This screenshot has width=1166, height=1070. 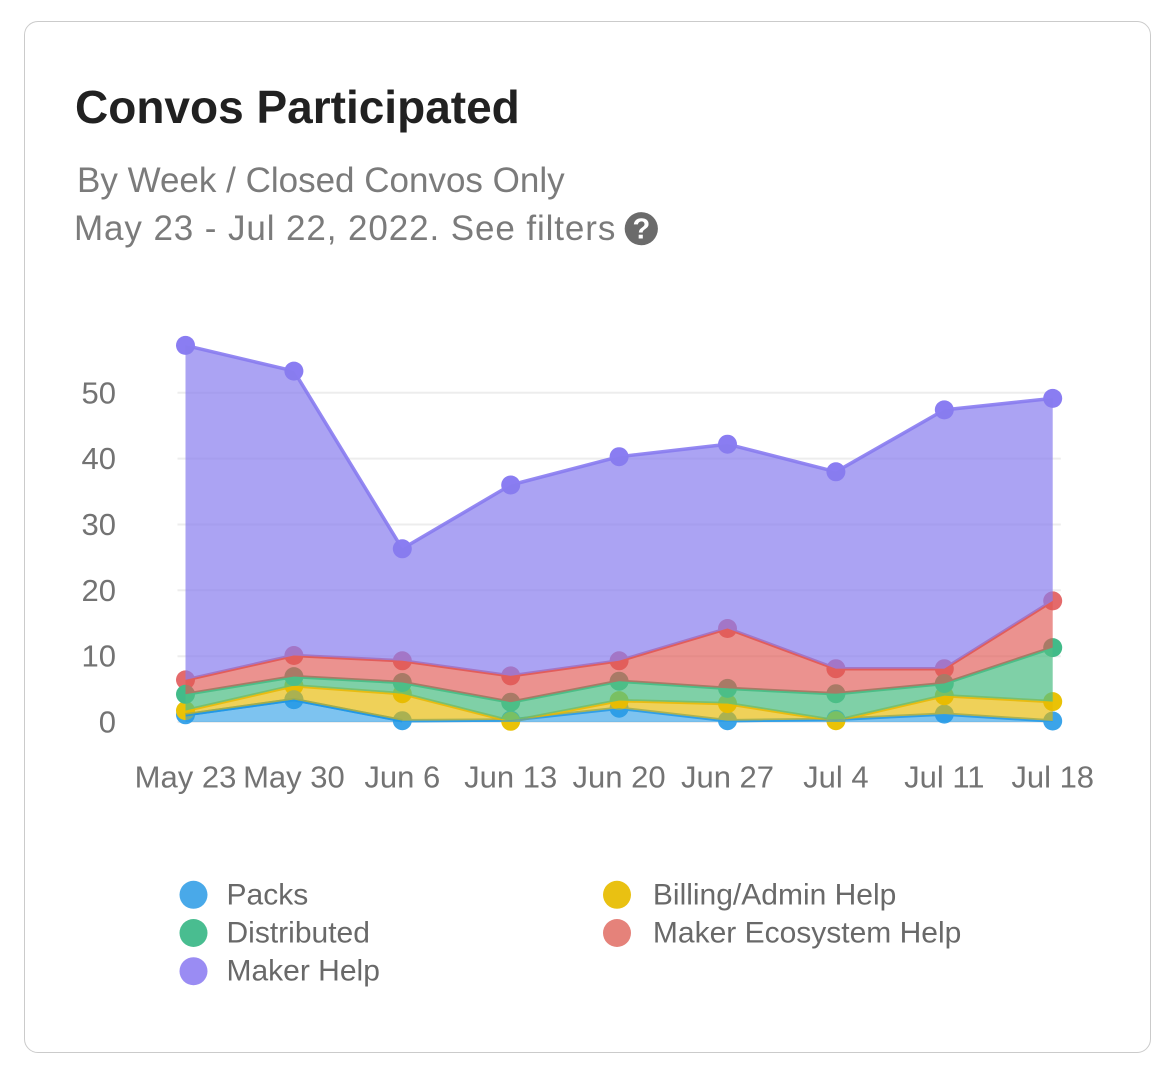 What do you see at coordinates (99, 392) in the screenshot?
I see `svg-text: 50` at bounding box center [99, 392].